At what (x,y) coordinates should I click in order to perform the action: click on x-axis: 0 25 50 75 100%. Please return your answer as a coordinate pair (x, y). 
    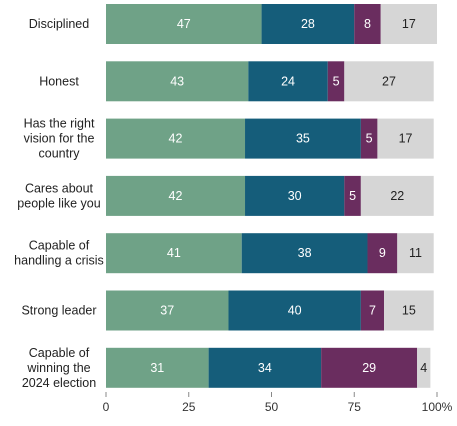
    Looking at the image, I should click on (278, 403).